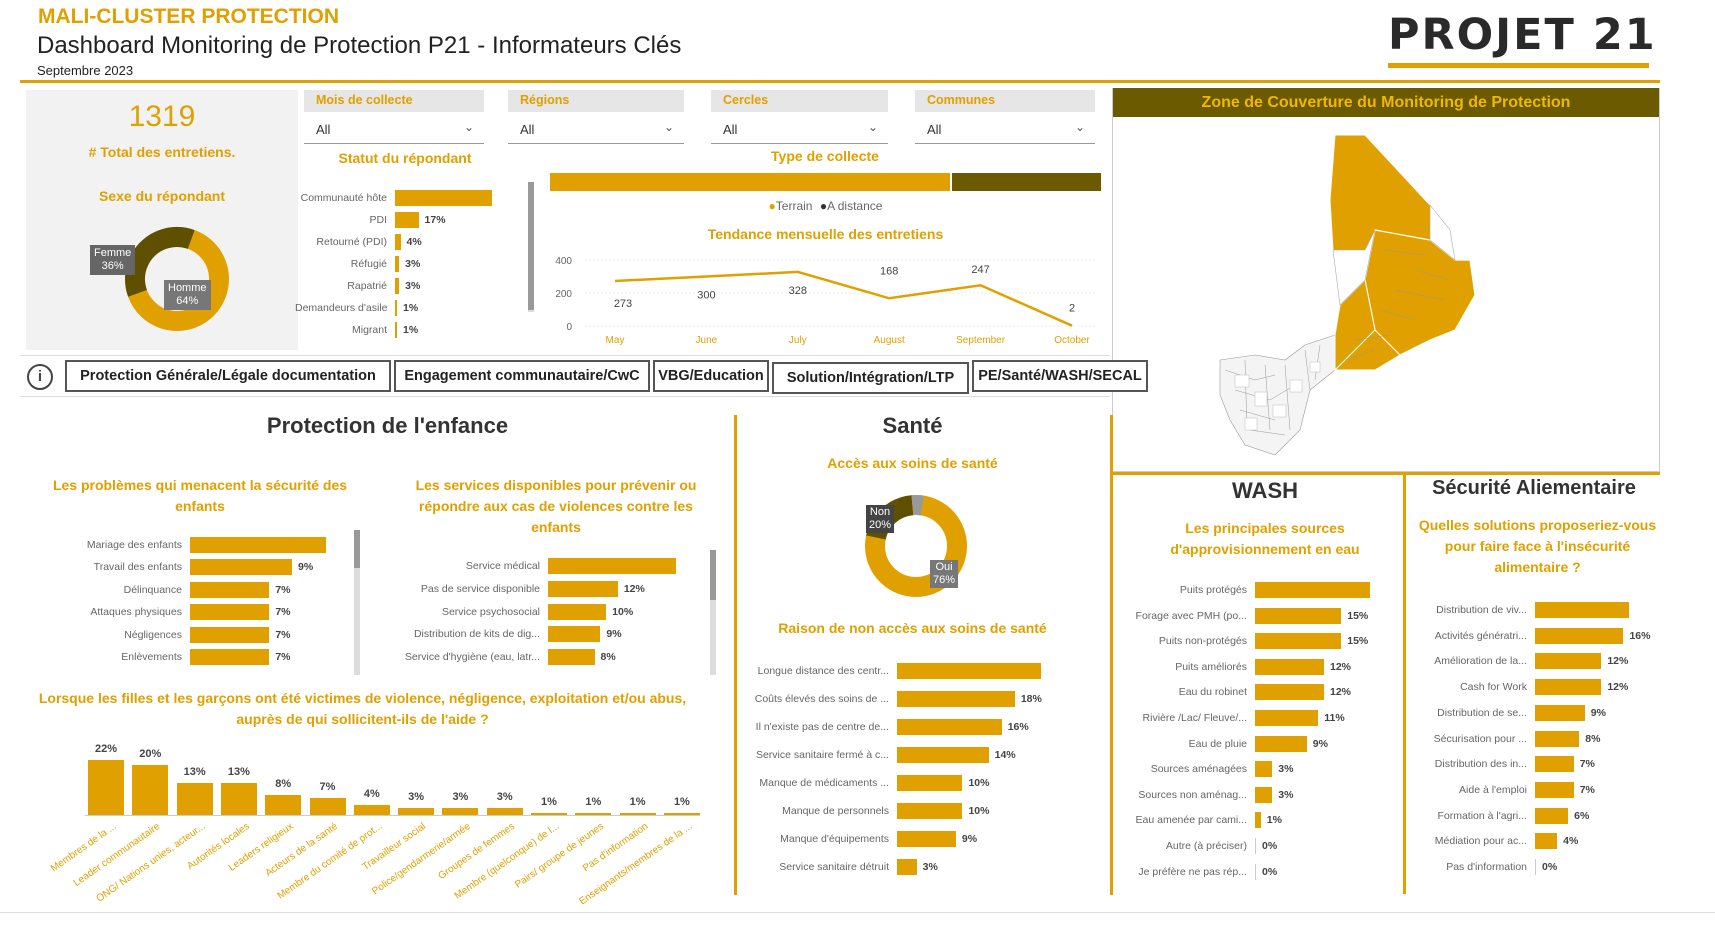 The image size is (1715, 927). What do you see at coordinates (563, 294) in the screenshot?
I see `trend-ytick: 200` at bounding box center [563, 294].